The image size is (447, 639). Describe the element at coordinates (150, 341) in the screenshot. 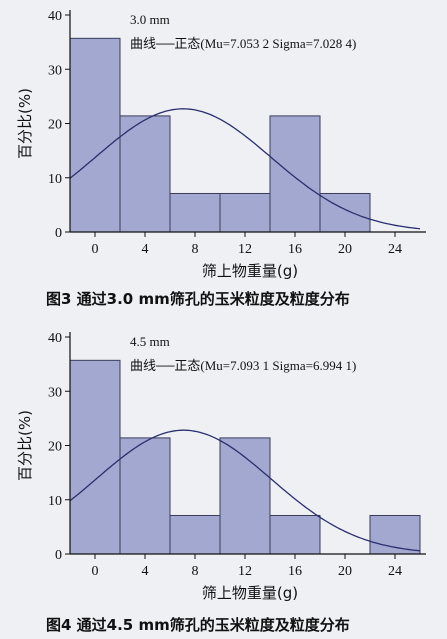

I see `chart1-sieve-size-label: 4.5 mm` at that location.